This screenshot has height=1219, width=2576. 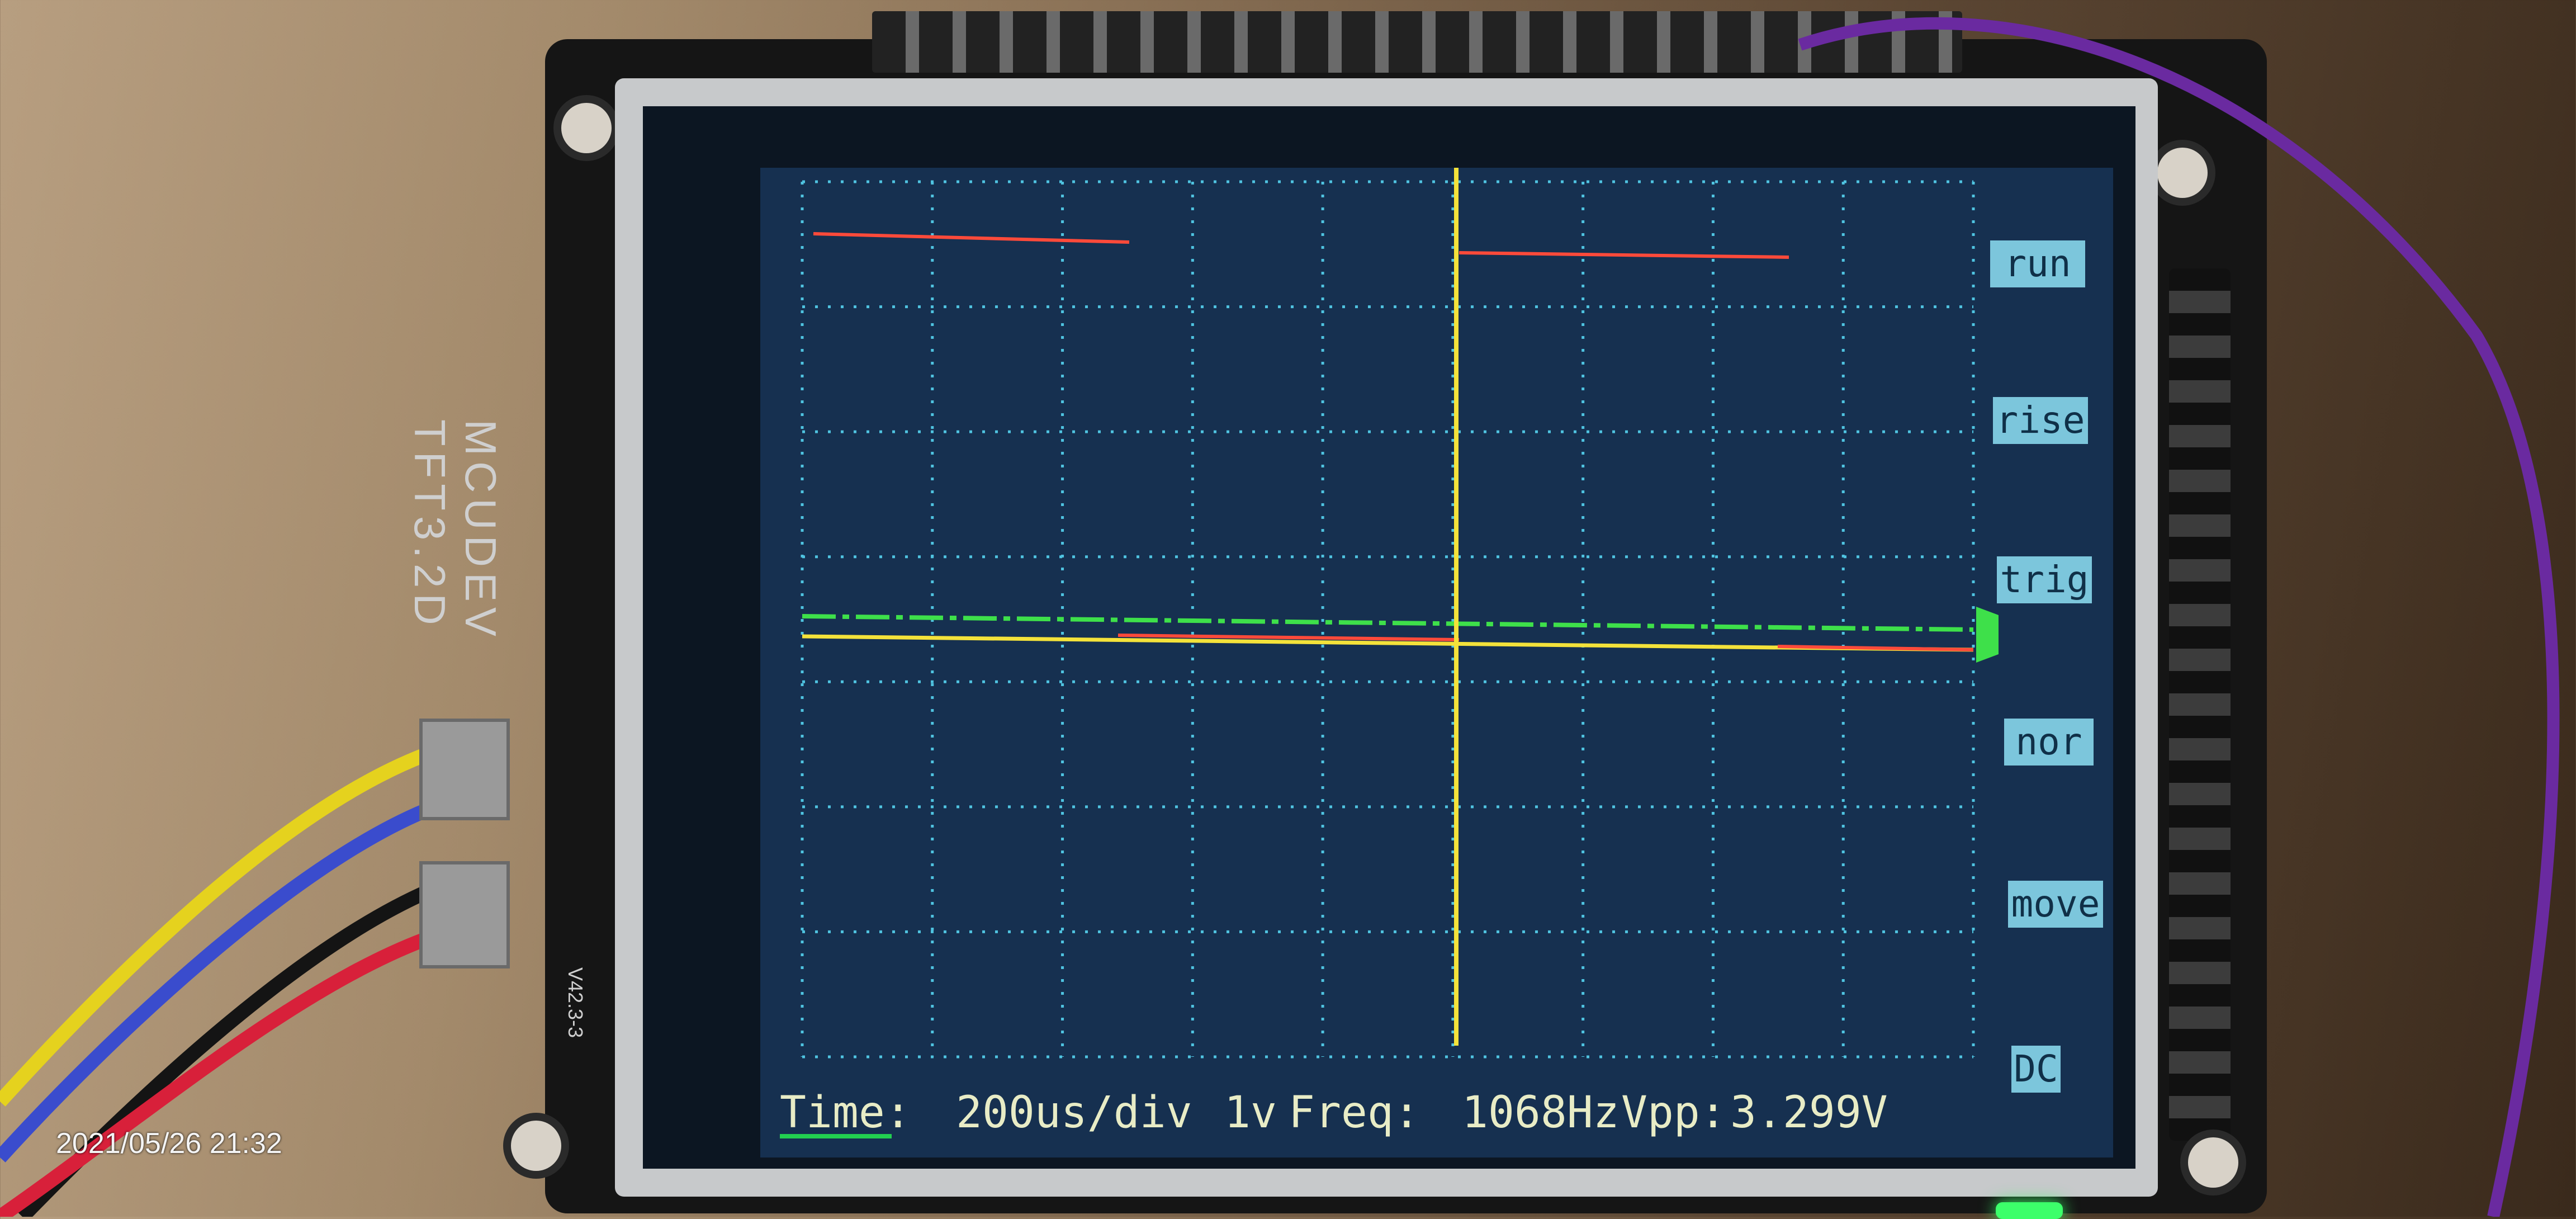 What do you see at coordinates (1250, 1113) in the screenshot?
I see `volts-per-div: 1v` at bounding box center [1250, 1113].